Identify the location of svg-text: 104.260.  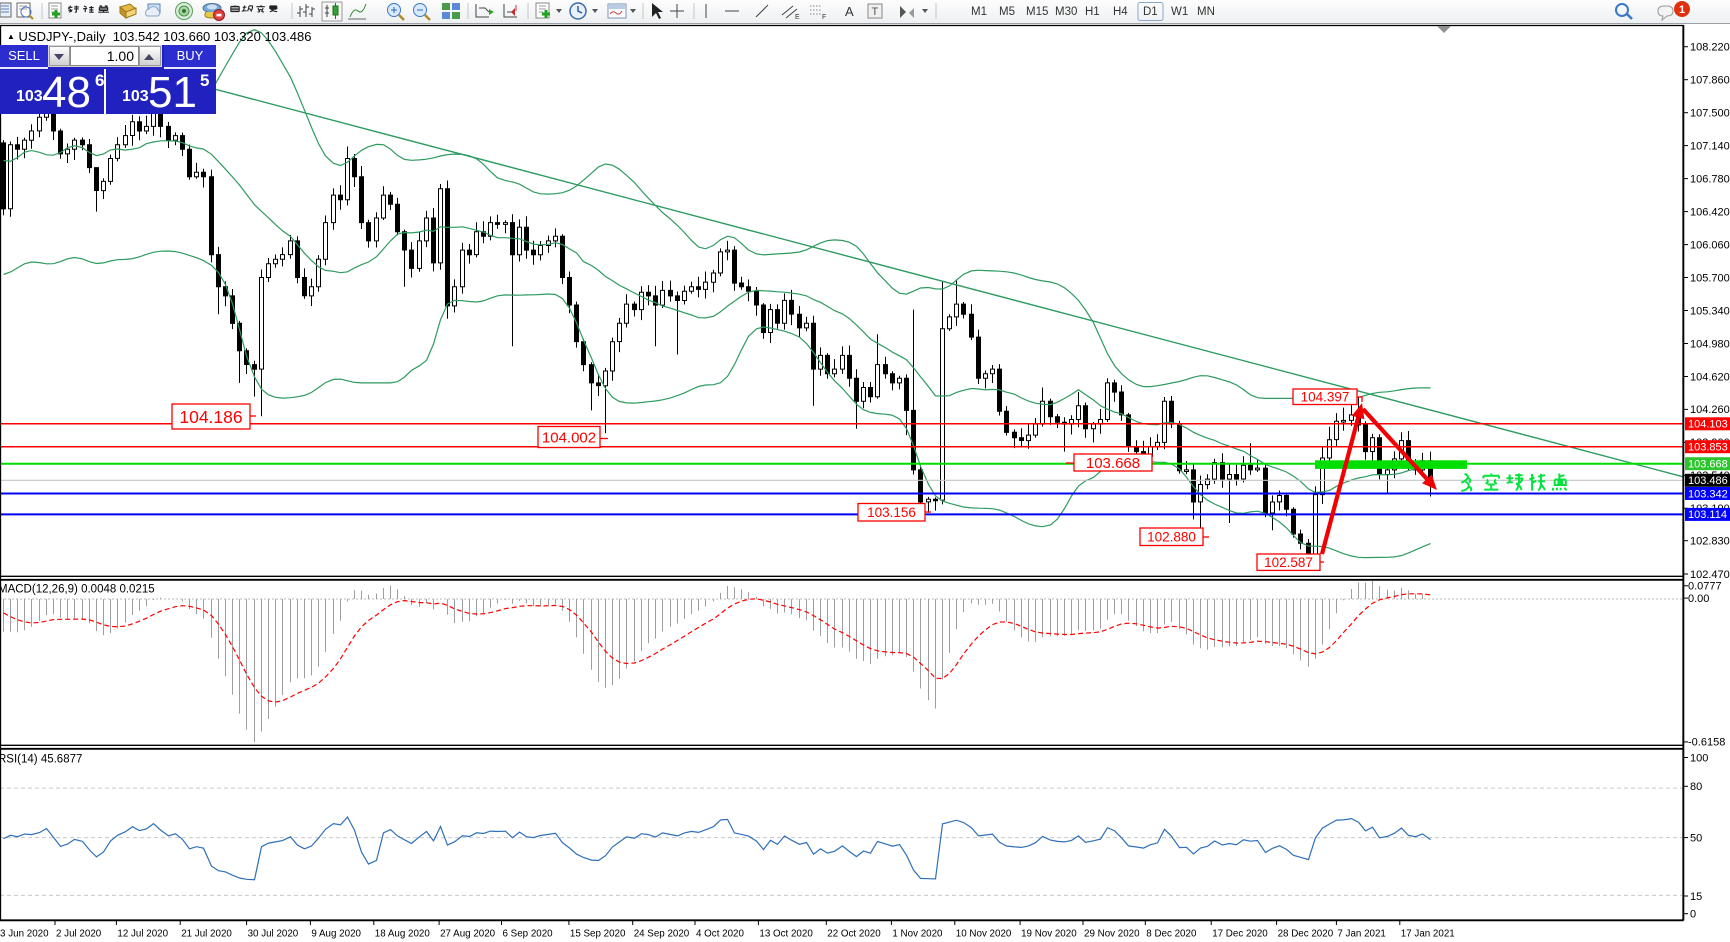
(1710, 410).